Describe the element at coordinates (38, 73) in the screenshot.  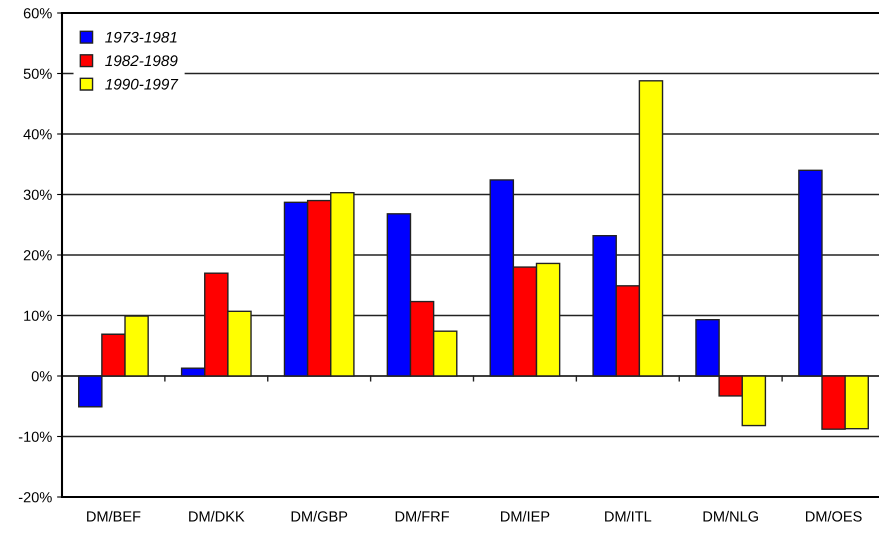
I see `y-tick-label: 50%` at that location.